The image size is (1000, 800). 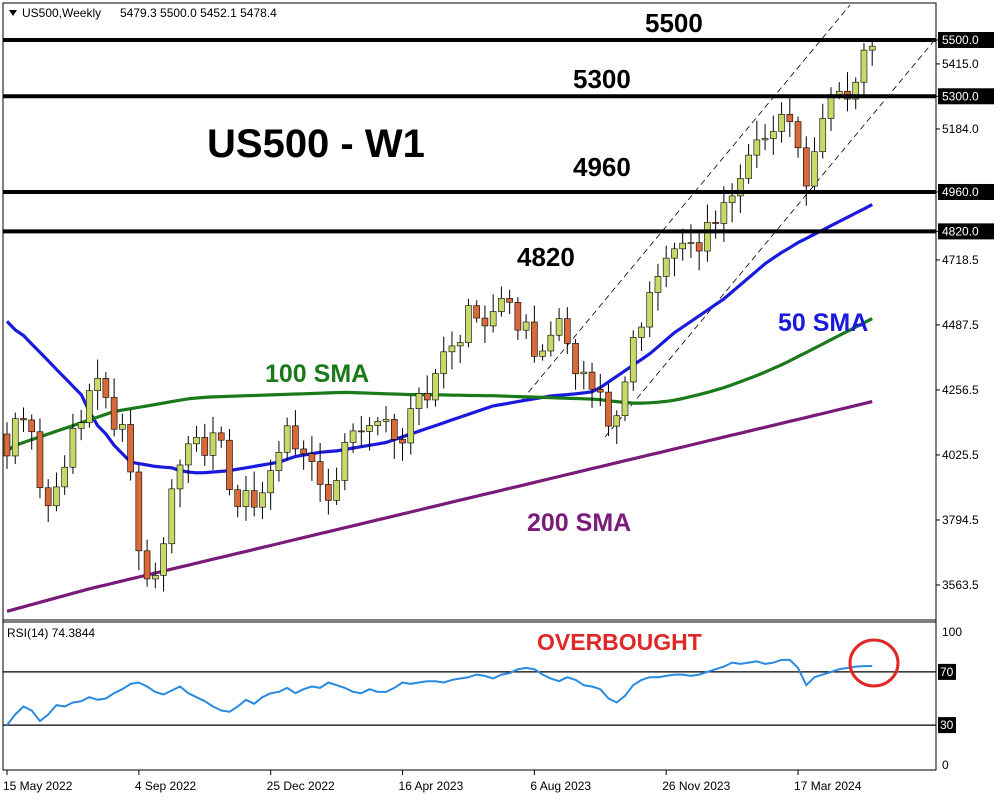 I want to click on sma100-label: 100 SMA, so click(x=317, y=374).